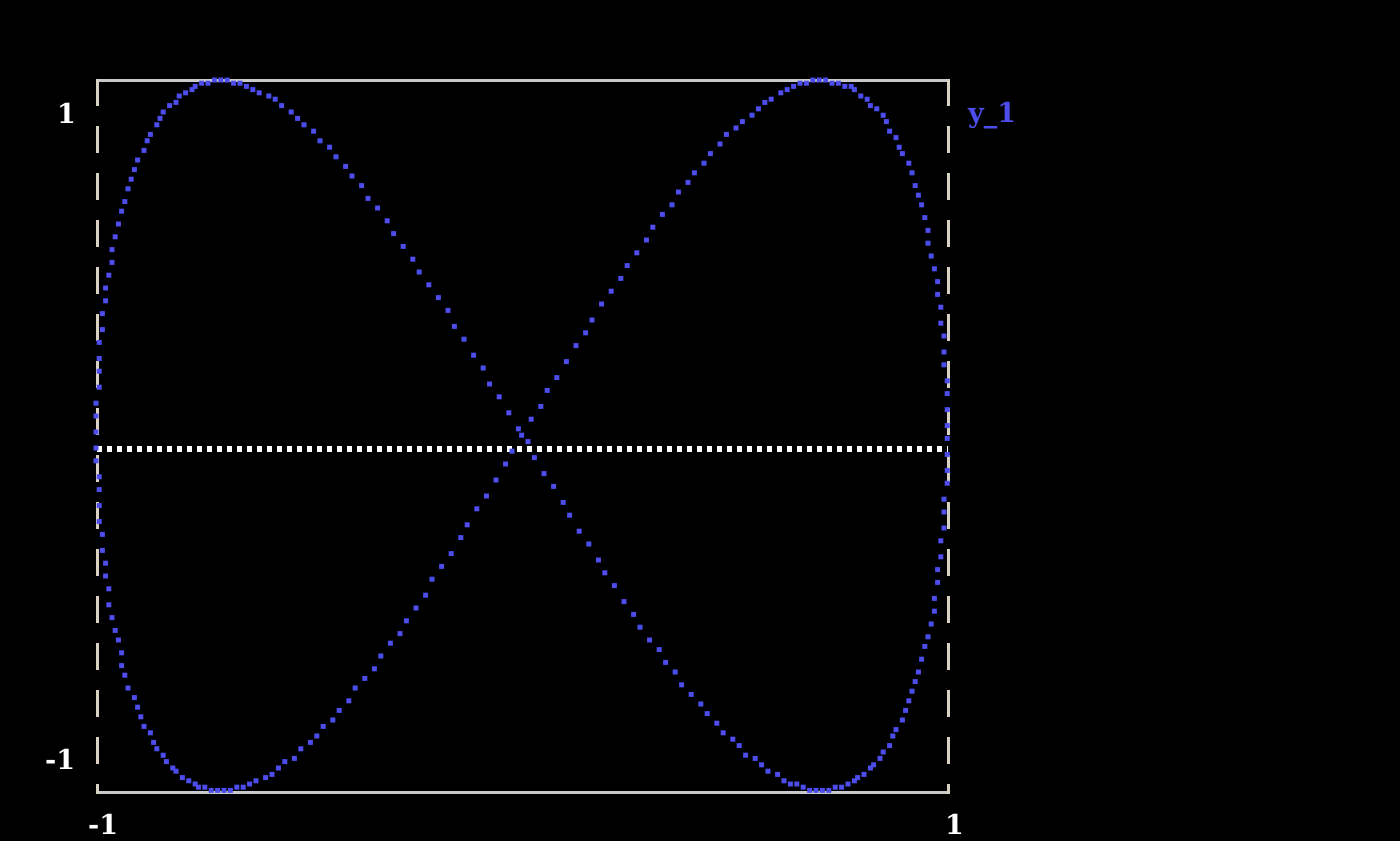 The image size is (1400, 841). Describe the element at coordinates (522, 80) in the screenshot. I see `plot-frame-top` at that location.